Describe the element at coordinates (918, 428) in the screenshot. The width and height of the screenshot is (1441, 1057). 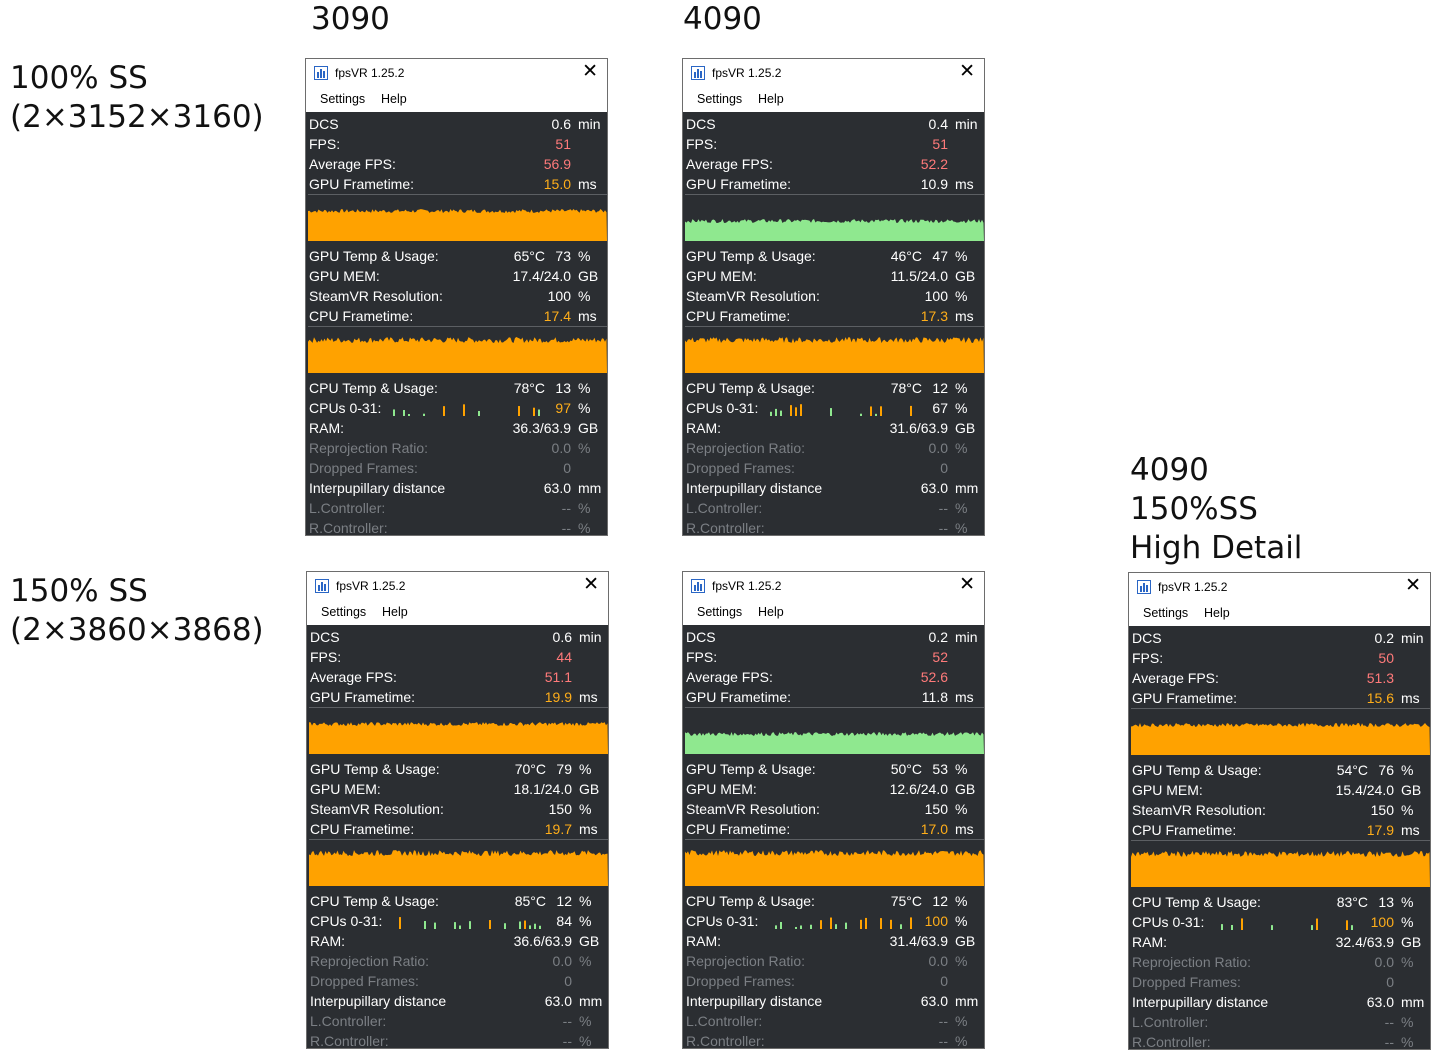
I see `ram-row-value: 31.6/63.9` at that location.